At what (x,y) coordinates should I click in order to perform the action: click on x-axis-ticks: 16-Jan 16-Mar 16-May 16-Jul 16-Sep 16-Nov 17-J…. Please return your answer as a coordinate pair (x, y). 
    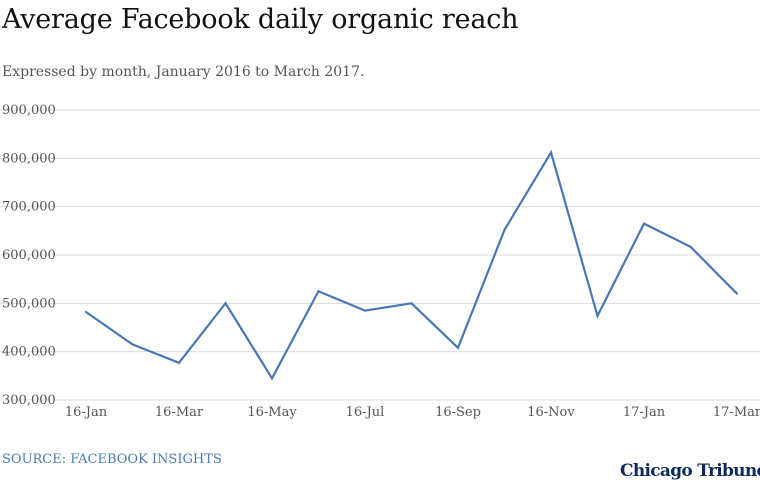
    Looking at the image, I should click on (412, 412).